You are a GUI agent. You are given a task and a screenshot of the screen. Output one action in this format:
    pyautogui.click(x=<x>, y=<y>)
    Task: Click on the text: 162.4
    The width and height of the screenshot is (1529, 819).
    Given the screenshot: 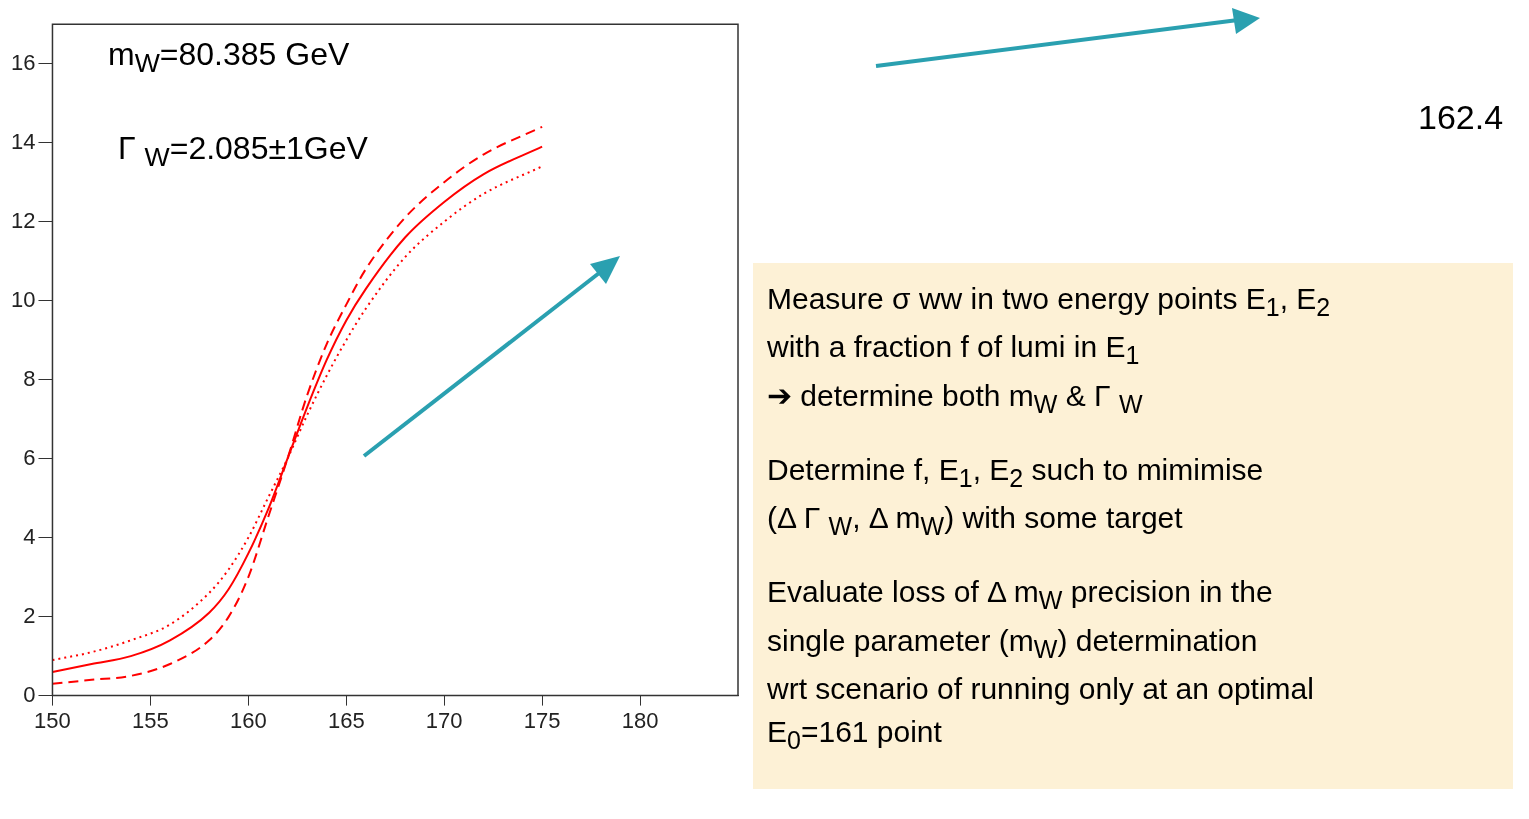 What is the action you would take?
    pyautogui.click(x=1461, y=117)
    